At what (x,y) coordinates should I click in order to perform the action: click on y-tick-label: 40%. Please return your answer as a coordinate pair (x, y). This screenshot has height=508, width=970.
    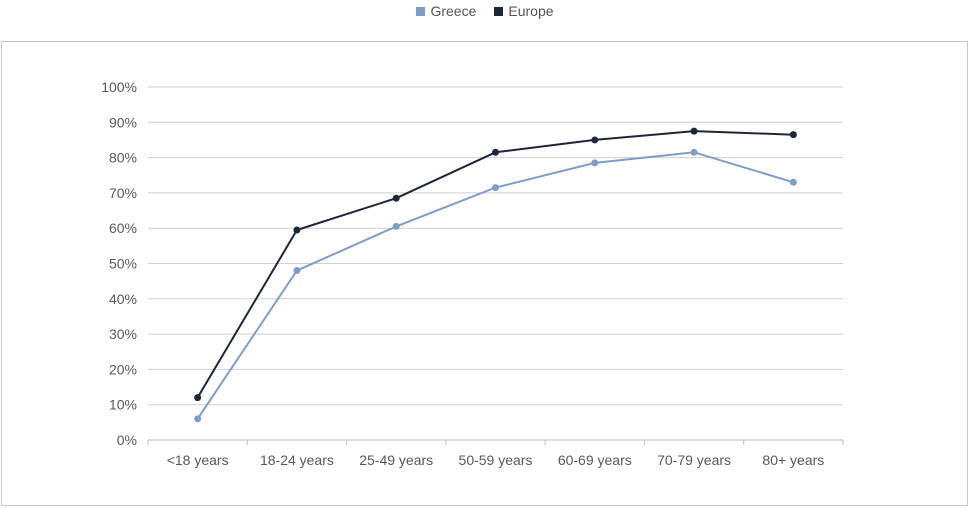
    Looking at the image, I should click on (123, 299).